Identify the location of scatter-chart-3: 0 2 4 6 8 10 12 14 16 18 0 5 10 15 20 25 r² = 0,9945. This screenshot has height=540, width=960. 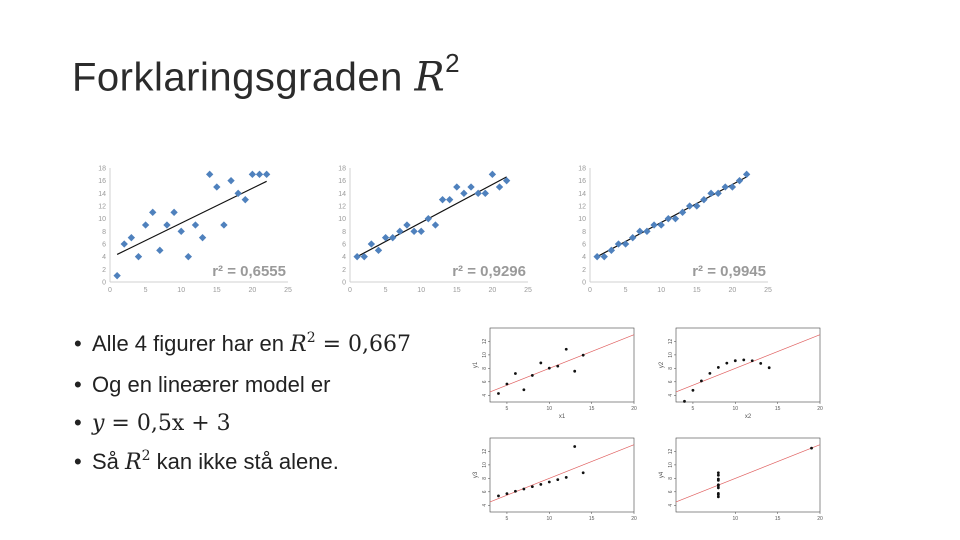
(673, 230).